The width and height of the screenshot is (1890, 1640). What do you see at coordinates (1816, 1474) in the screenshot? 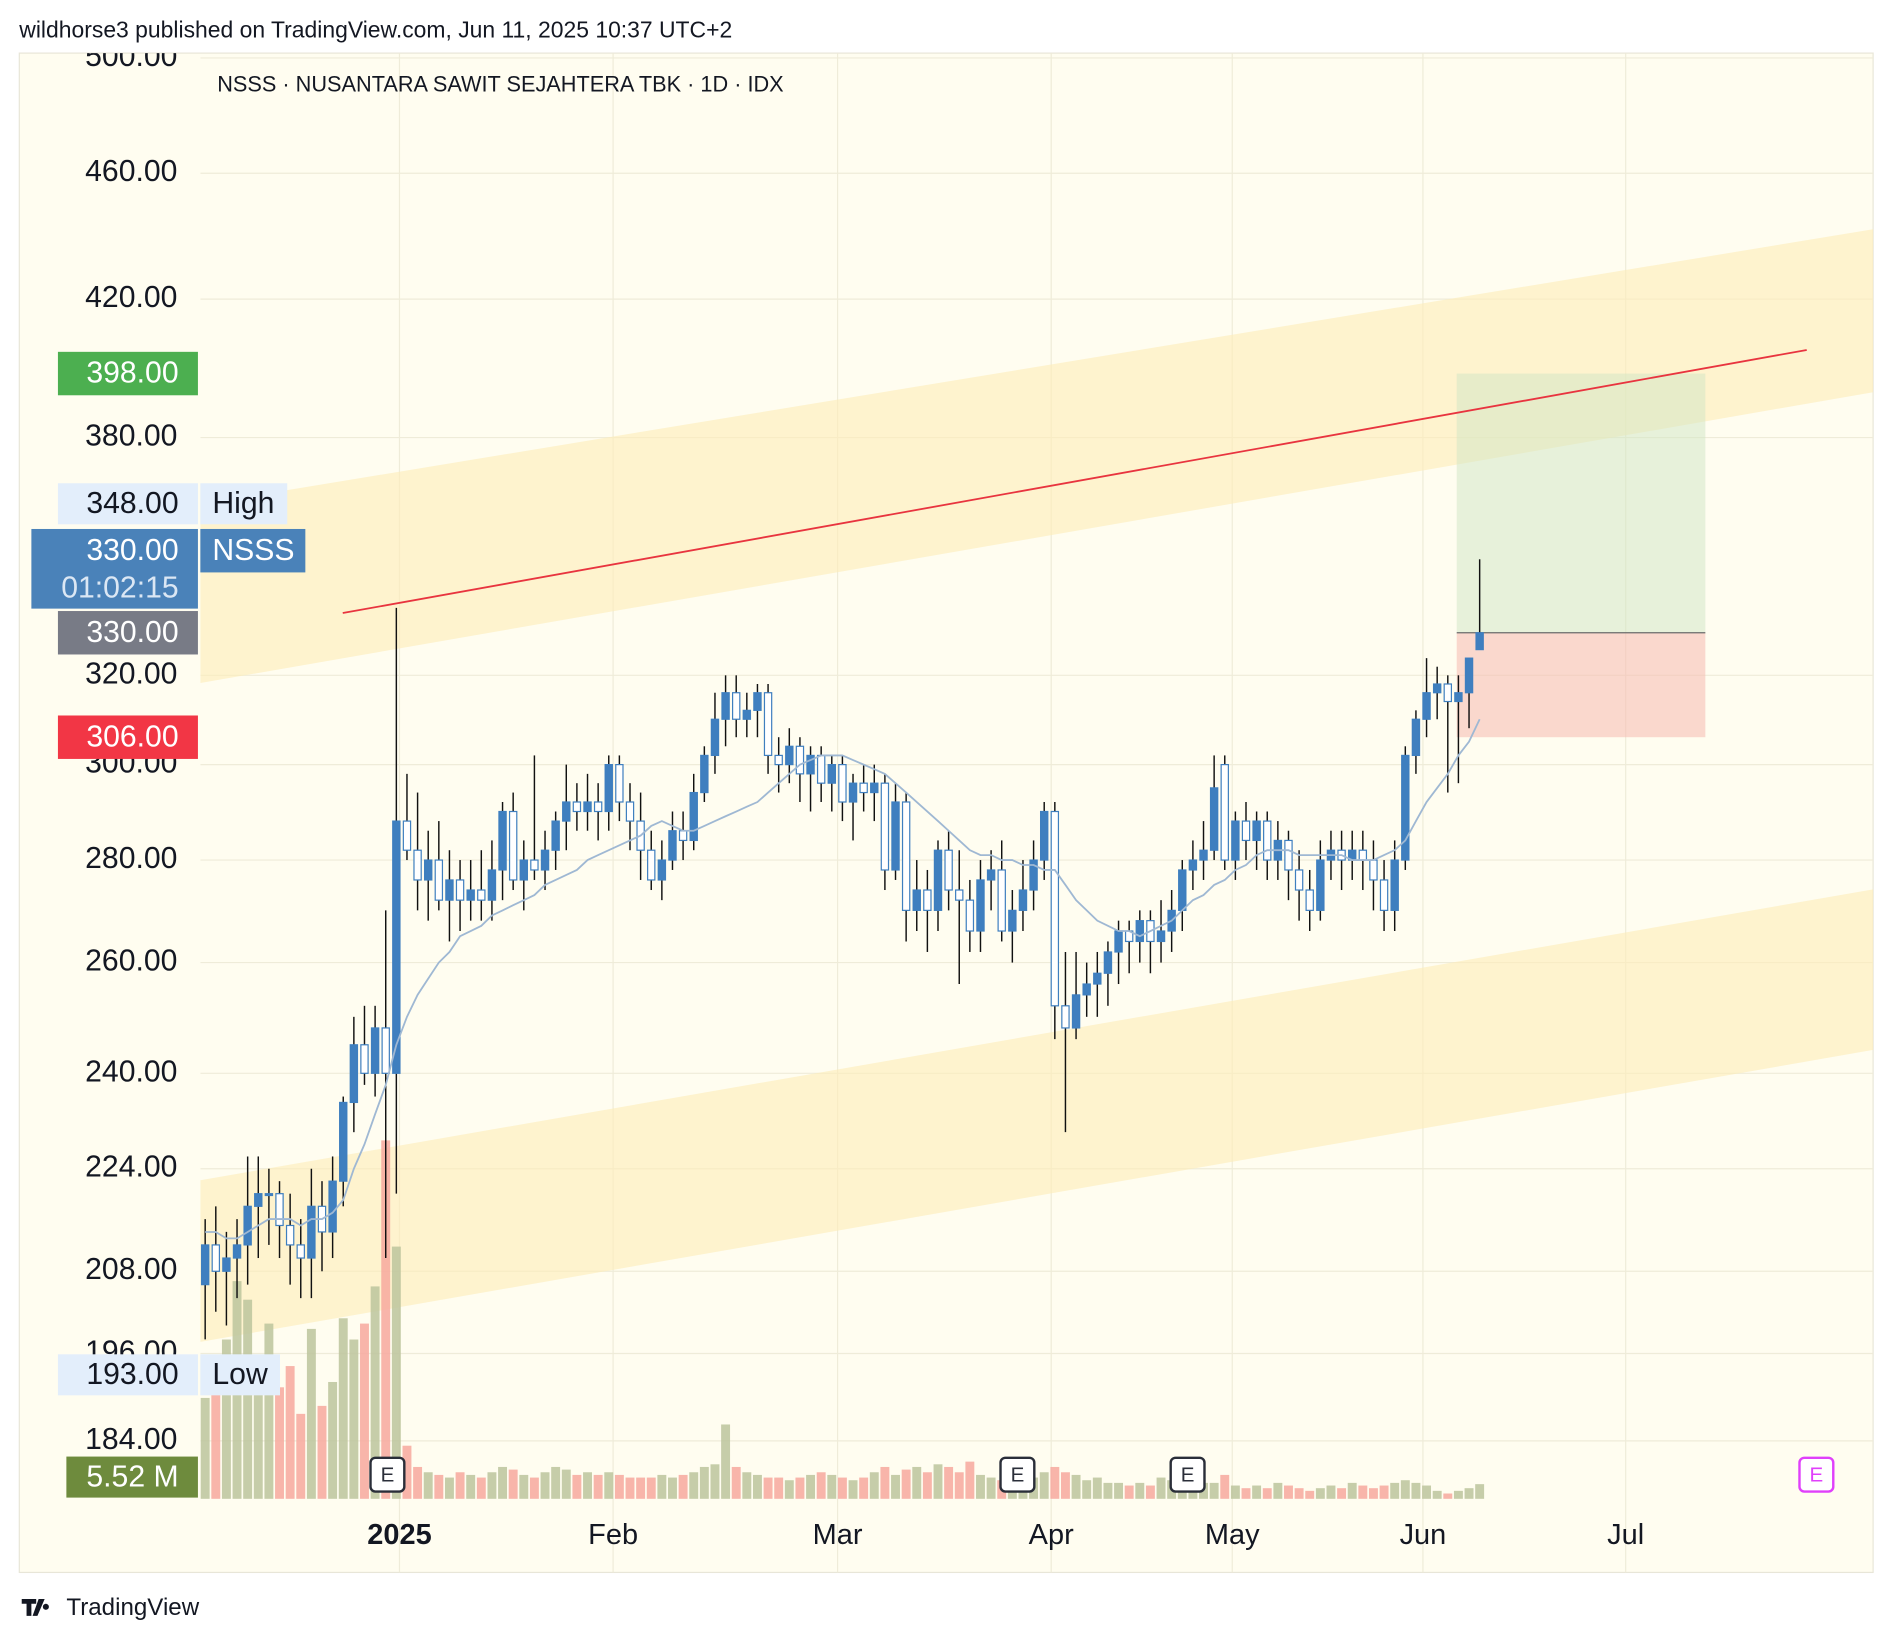
I see `earnings-marker` at bounding box center [1816, 1474].